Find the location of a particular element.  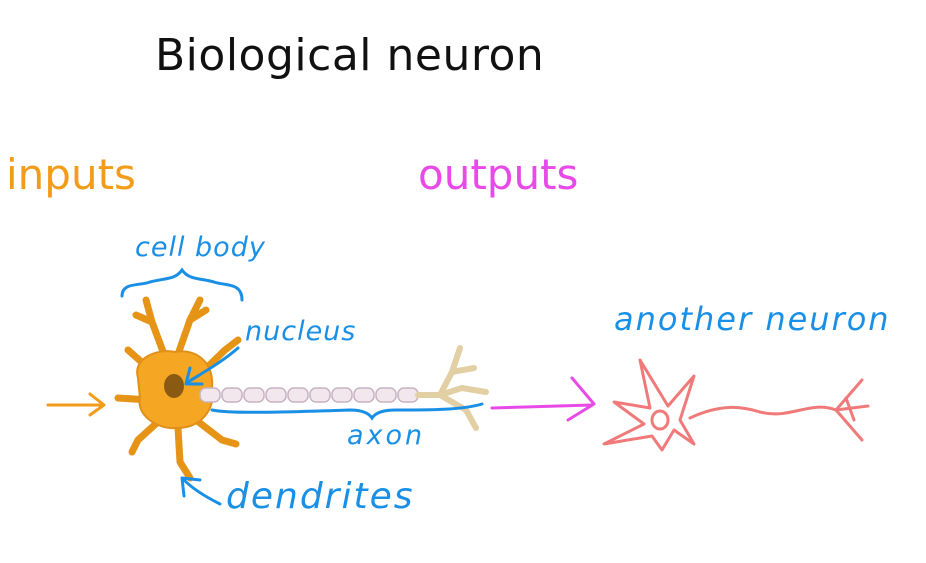

dendrites-pointer-arrow is located at coordinates (201, 491).